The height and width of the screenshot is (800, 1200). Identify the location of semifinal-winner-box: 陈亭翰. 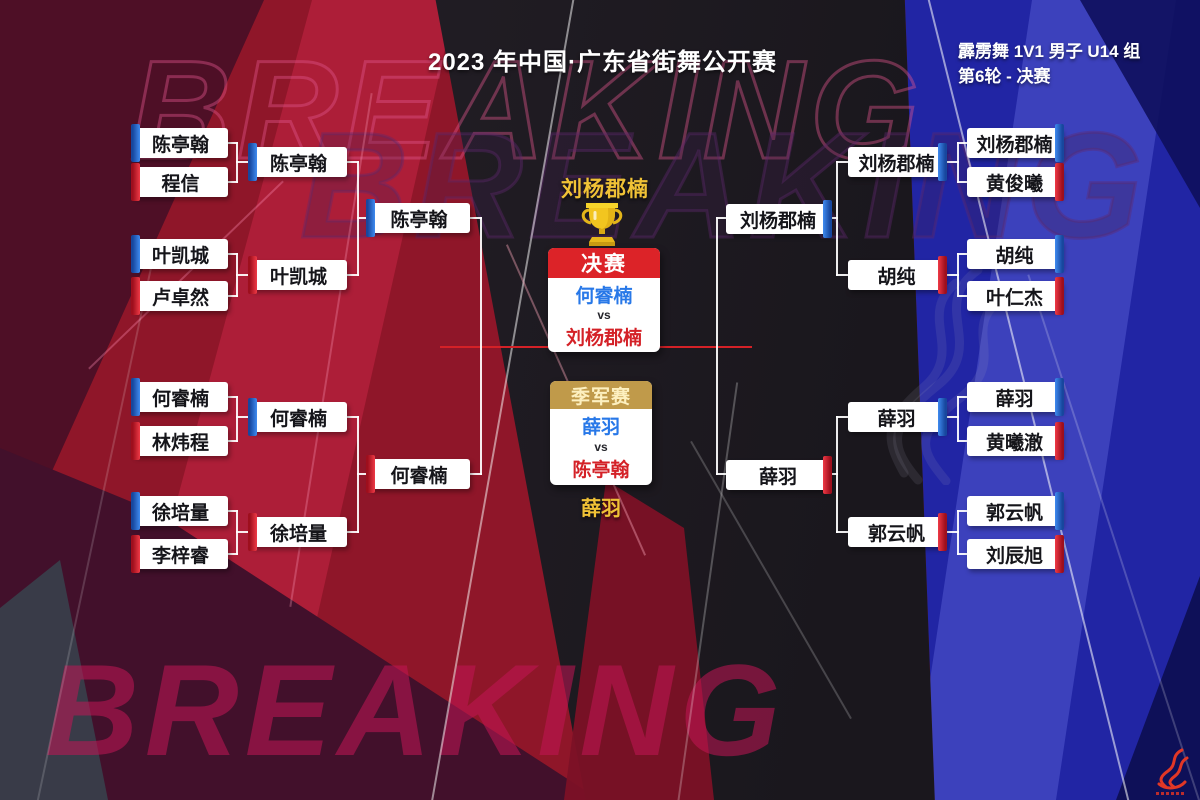
(418, 218).